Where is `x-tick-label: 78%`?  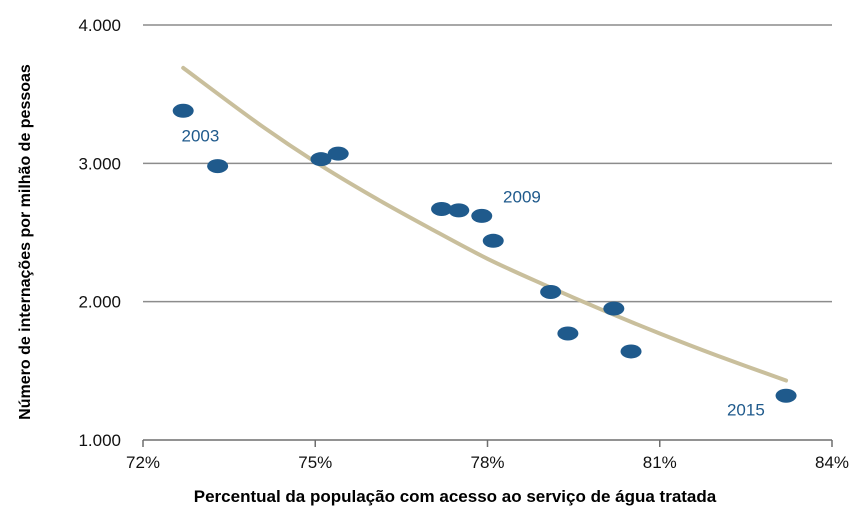 x-tick-label: 78% is located at coordinates (487, 462).